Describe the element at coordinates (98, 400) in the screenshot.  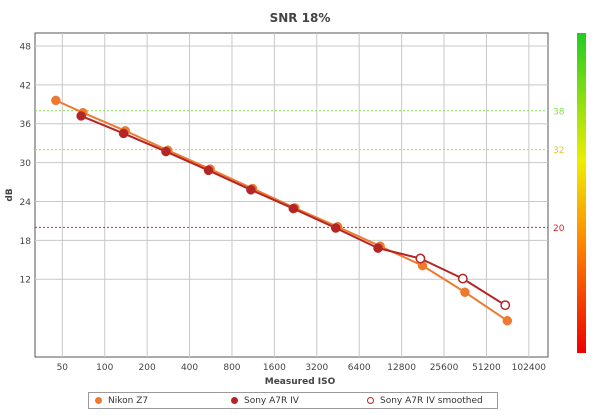
I see `legend-marker-nikon` at that location.